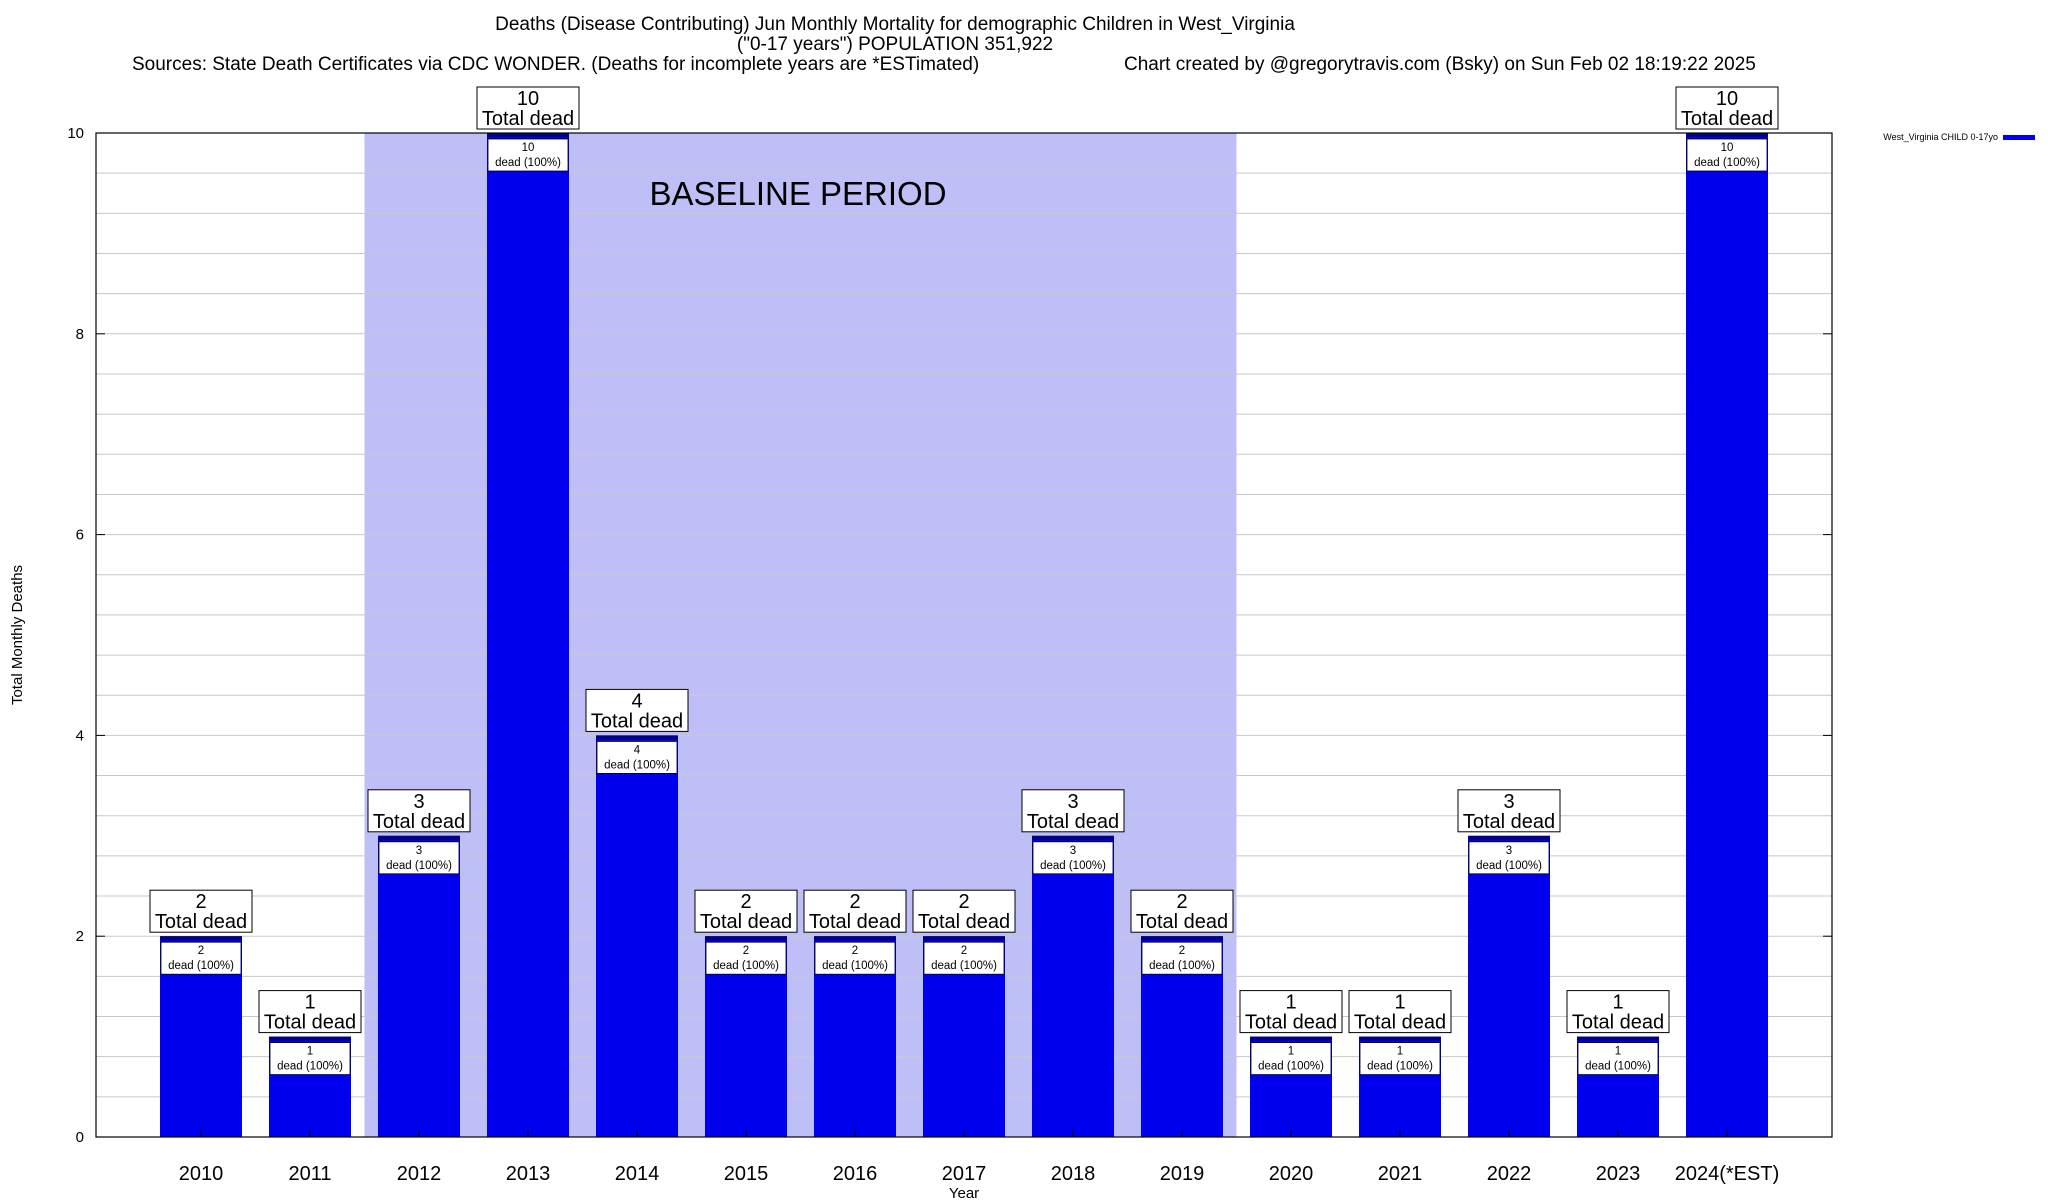 Image resolution: width=2048 pixels, height=1200 pixels. Describe the element at coordinates (964, 1192) in the screenshot. I see `x-axis-title: Year` at that location.